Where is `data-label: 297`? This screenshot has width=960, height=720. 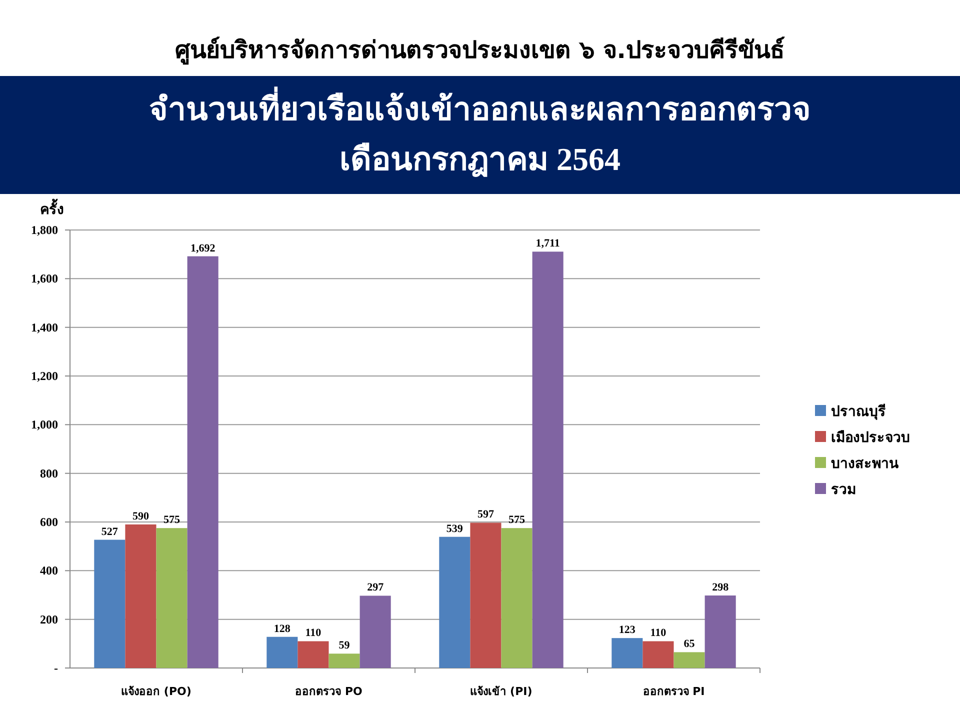
data-label: 297 is located at coordinates (375, 588).